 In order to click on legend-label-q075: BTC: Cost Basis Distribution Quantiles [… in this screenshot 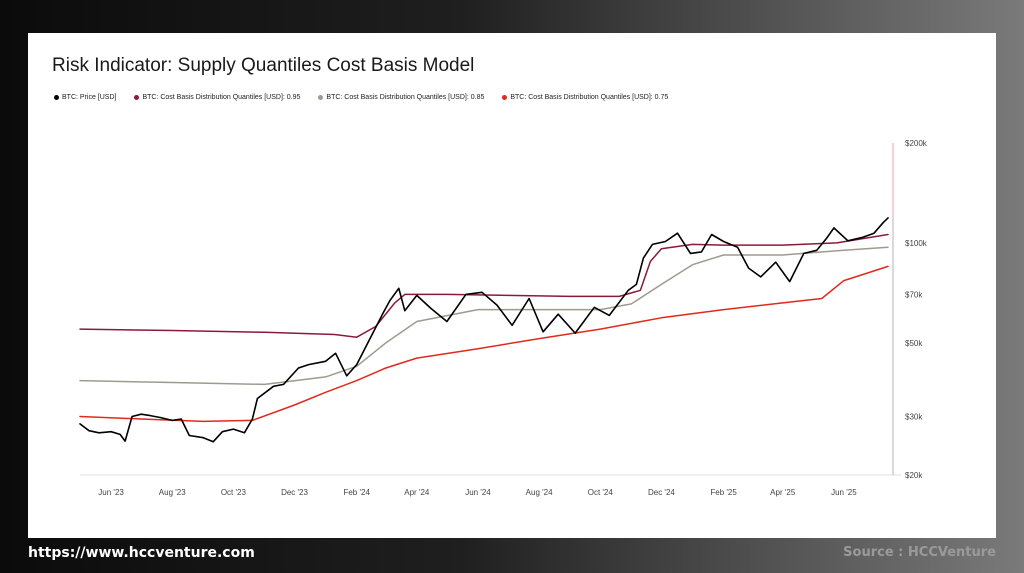, I will do `click(589, 97)`.